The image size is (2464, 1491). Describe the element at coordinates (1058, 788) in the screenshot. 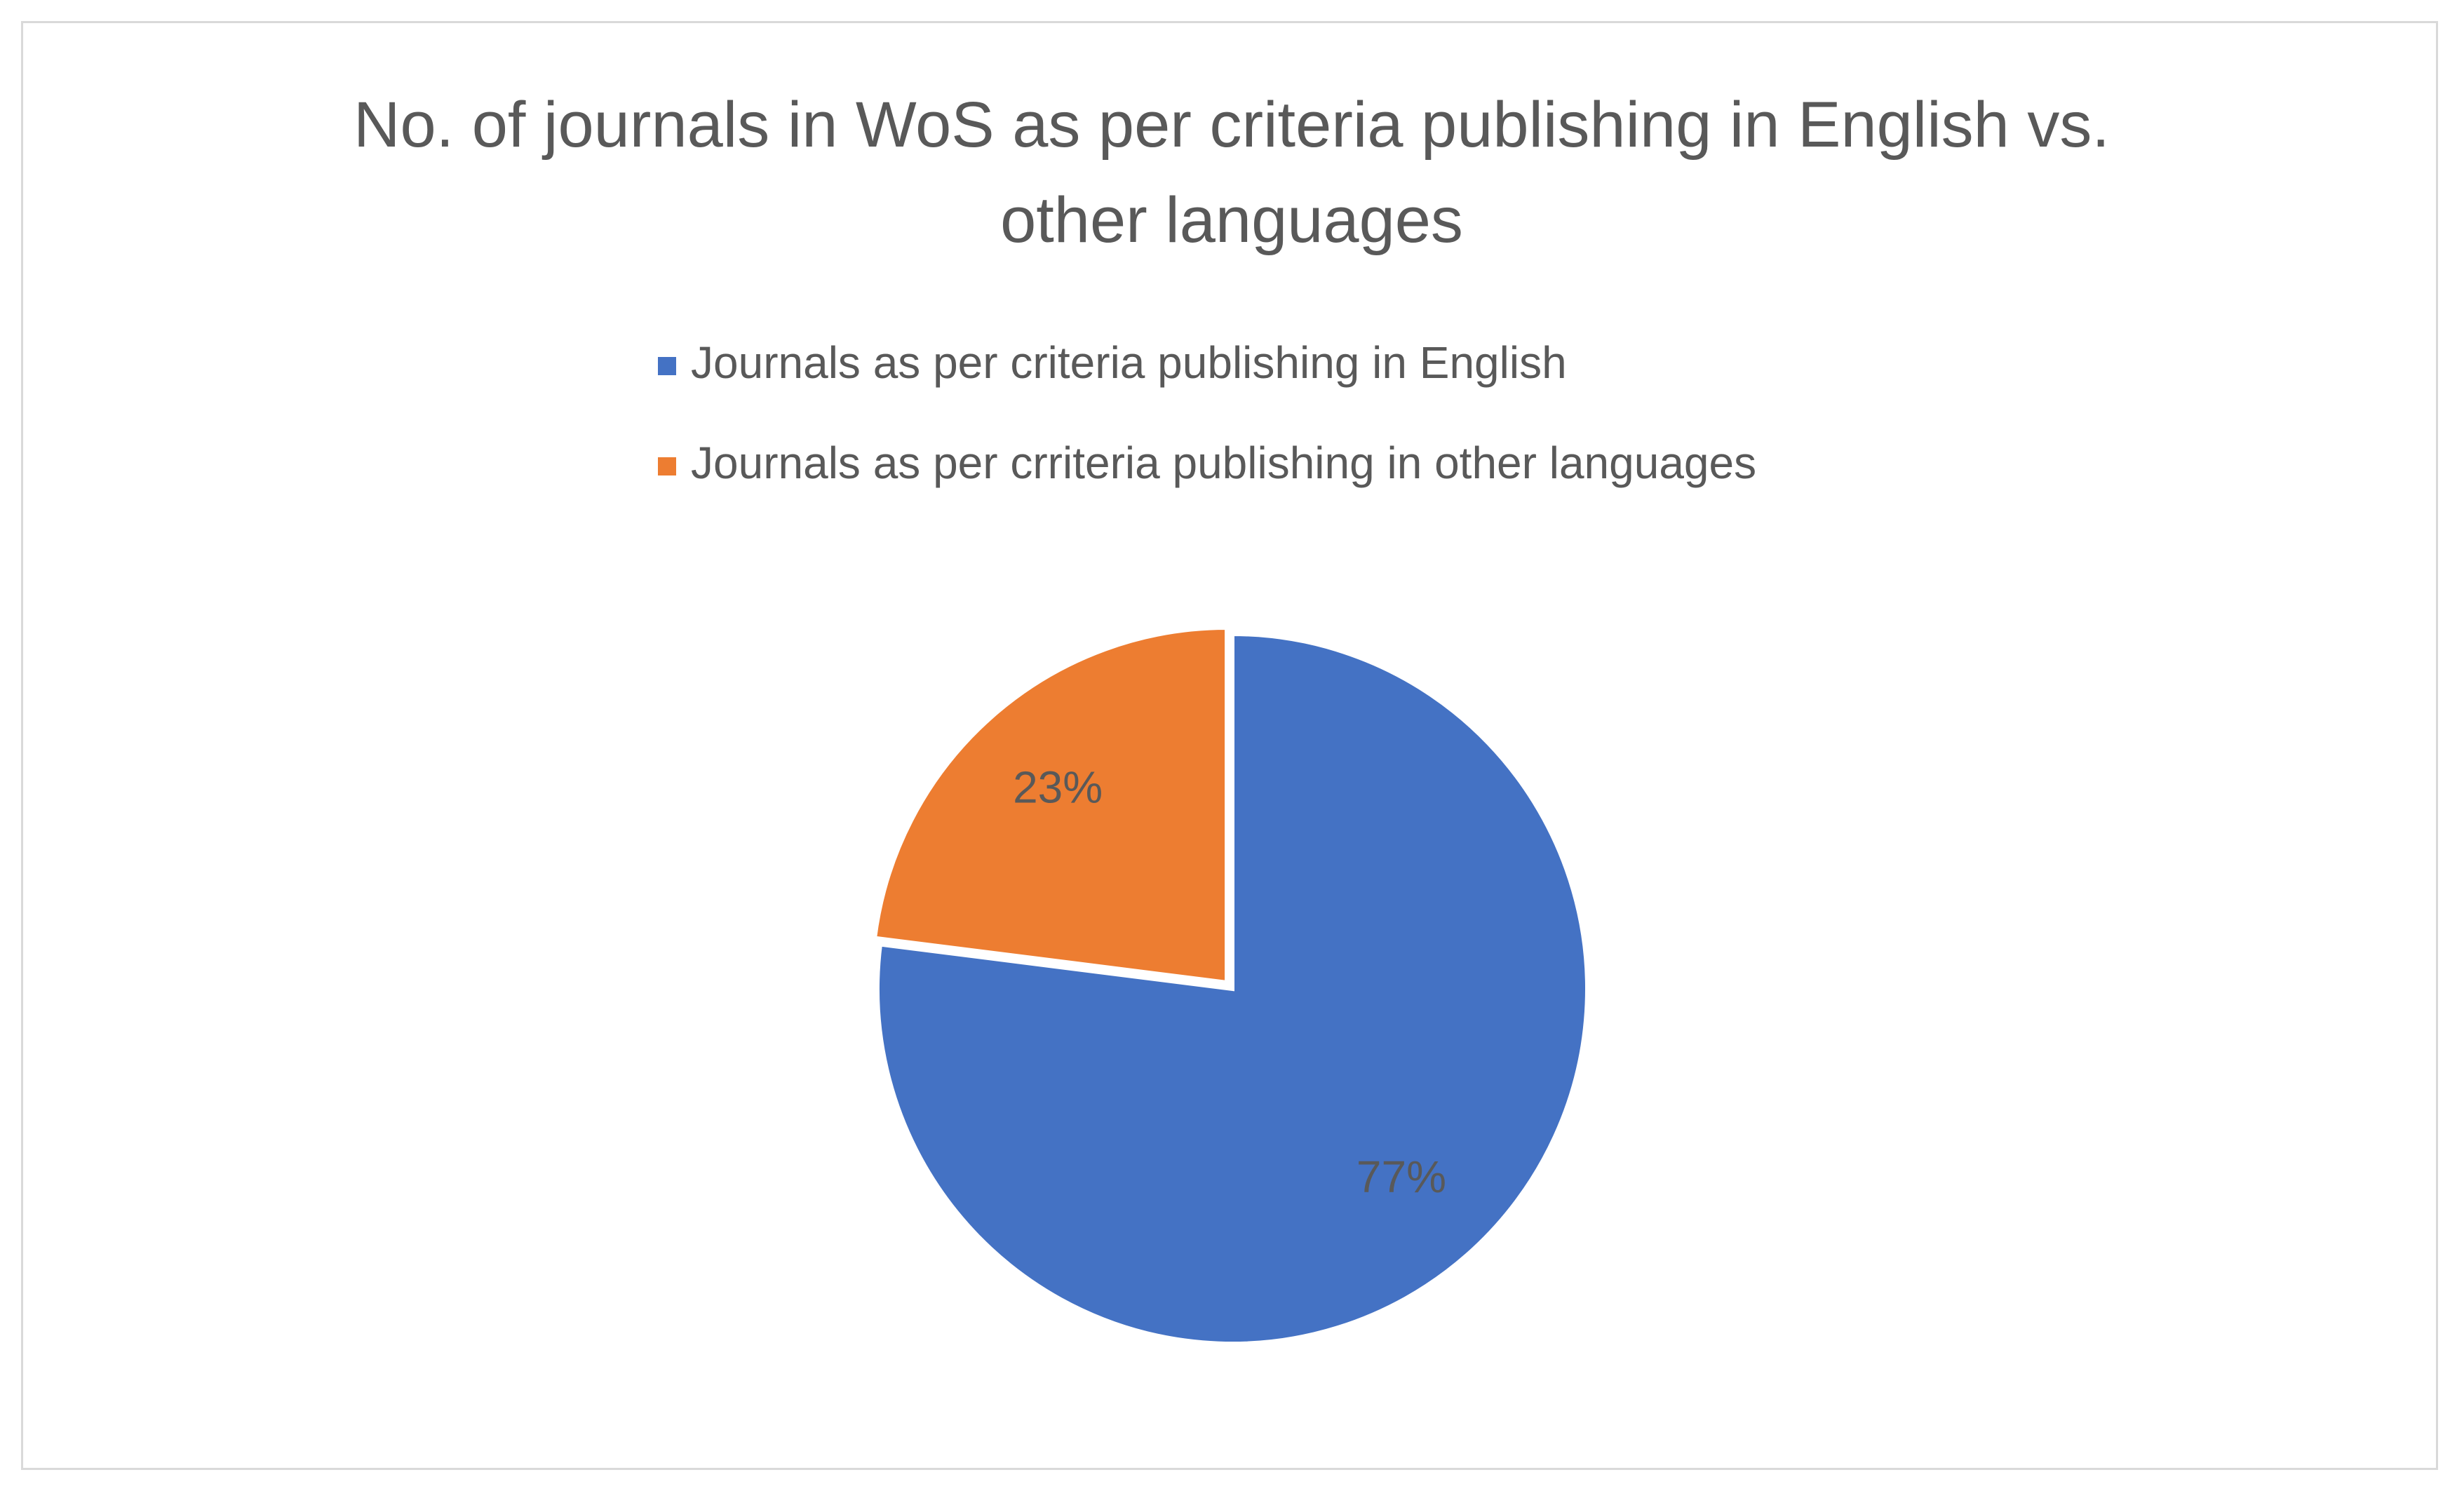

I see `data-label: 23%` at that location.